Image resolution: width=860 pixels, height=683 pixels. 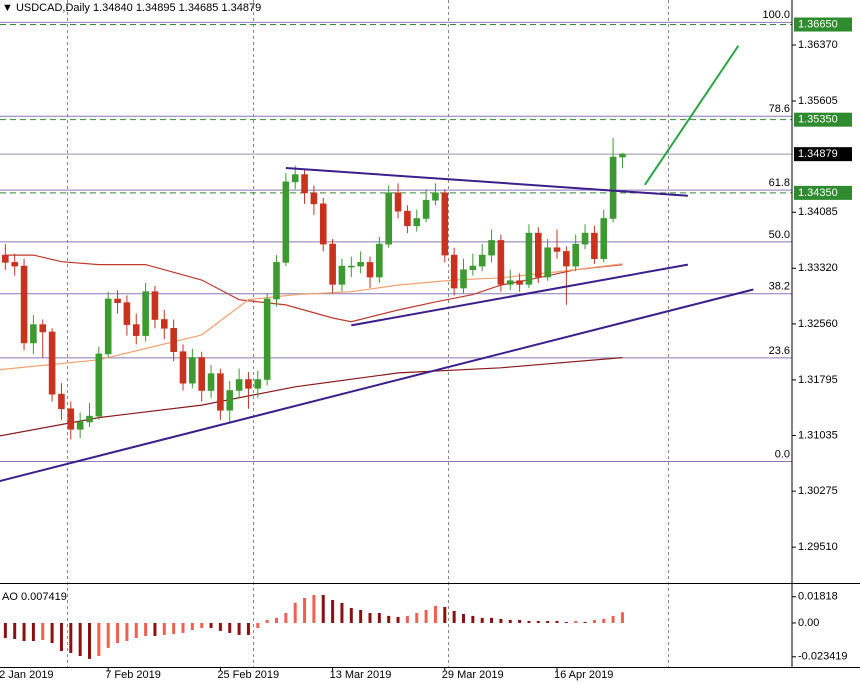 I want to click on ao-value: 0.007419, so click(x=44, y=597).